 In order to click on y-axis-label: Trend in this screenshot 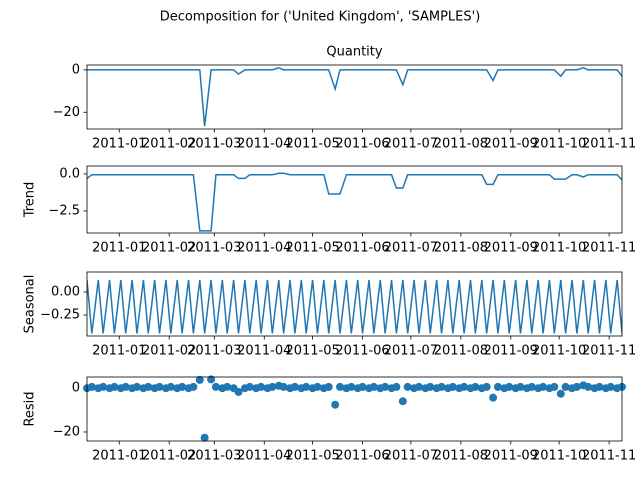, I will do `click(30, 200)`.